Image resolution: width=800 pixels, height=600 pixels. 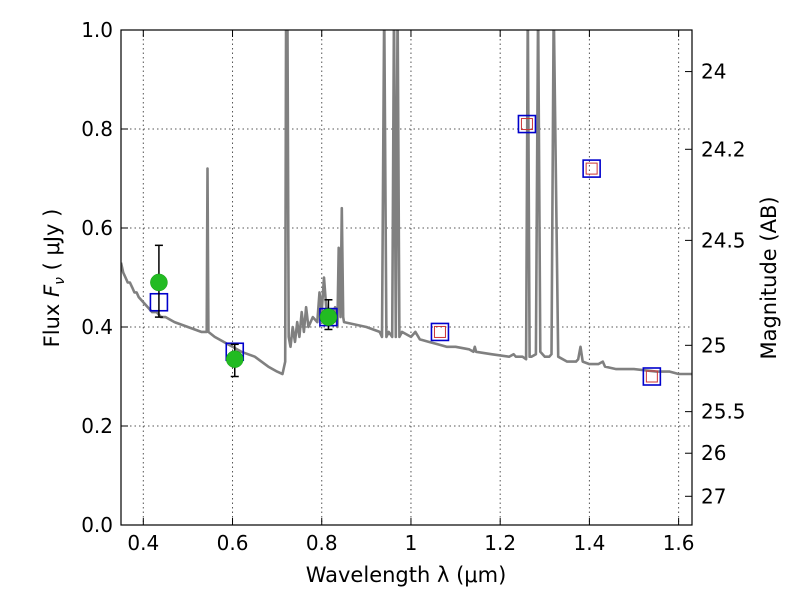 What do you see at coordinates (500, 543) in the screenshot?
I see `x-tick-label: 1.2` at bounding box center [500, 543].